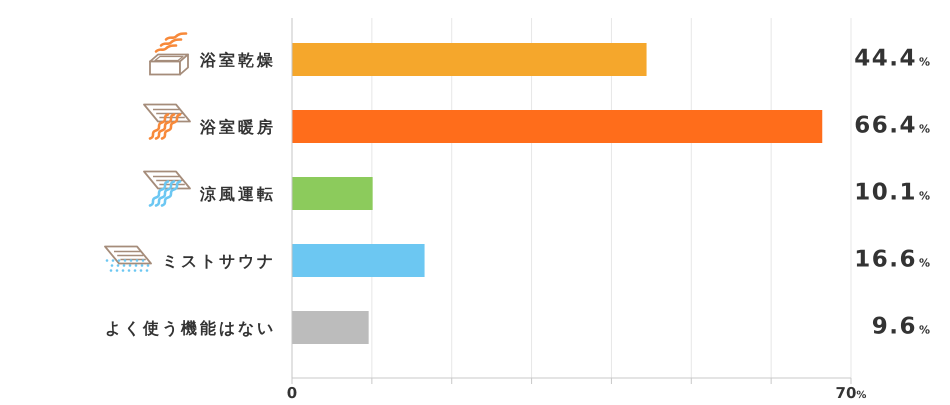 The width and height of the screenshot is (950, 405). I want to click on x-tick-label: 70%, so click(851, 393).